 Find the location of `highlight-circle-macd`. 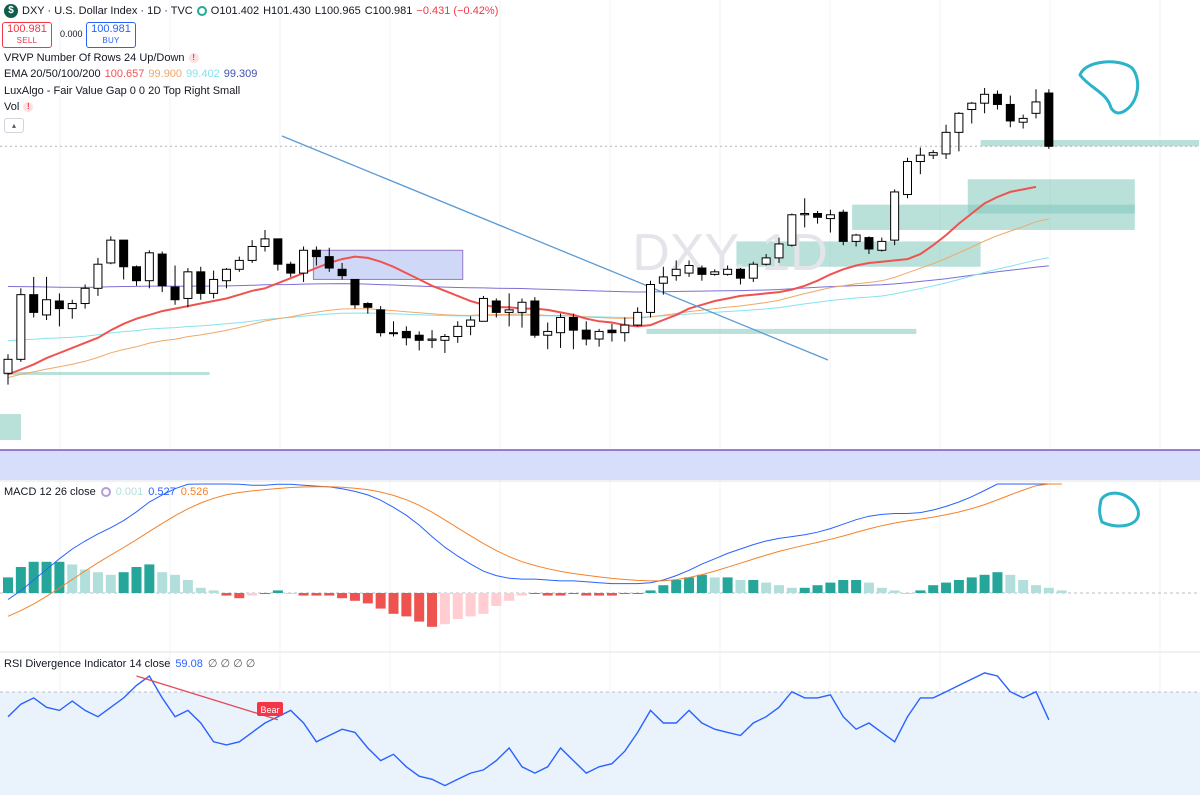

highlight-circle-macd is located at coordinates (1119, 509).